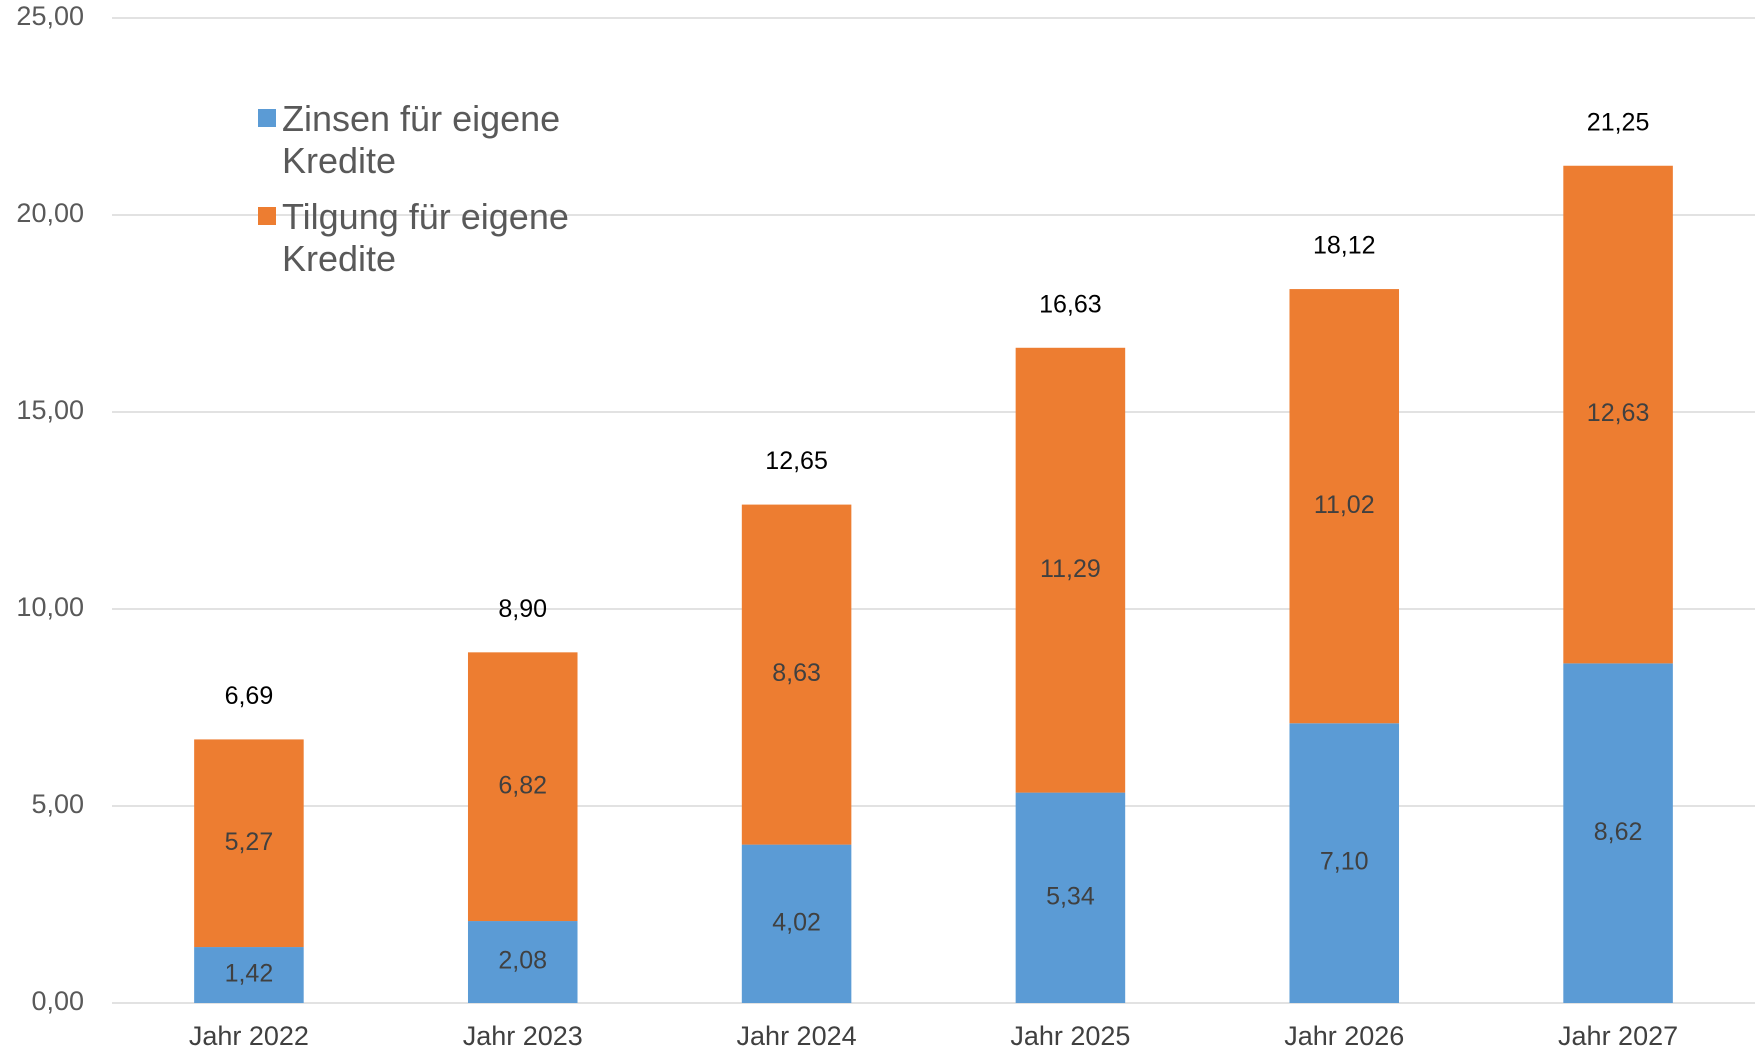  What do you see at coordinates (57, 1001) in the screenshot?
I see `y-tick-label: 0,00` at bounding box center [57, 1001].